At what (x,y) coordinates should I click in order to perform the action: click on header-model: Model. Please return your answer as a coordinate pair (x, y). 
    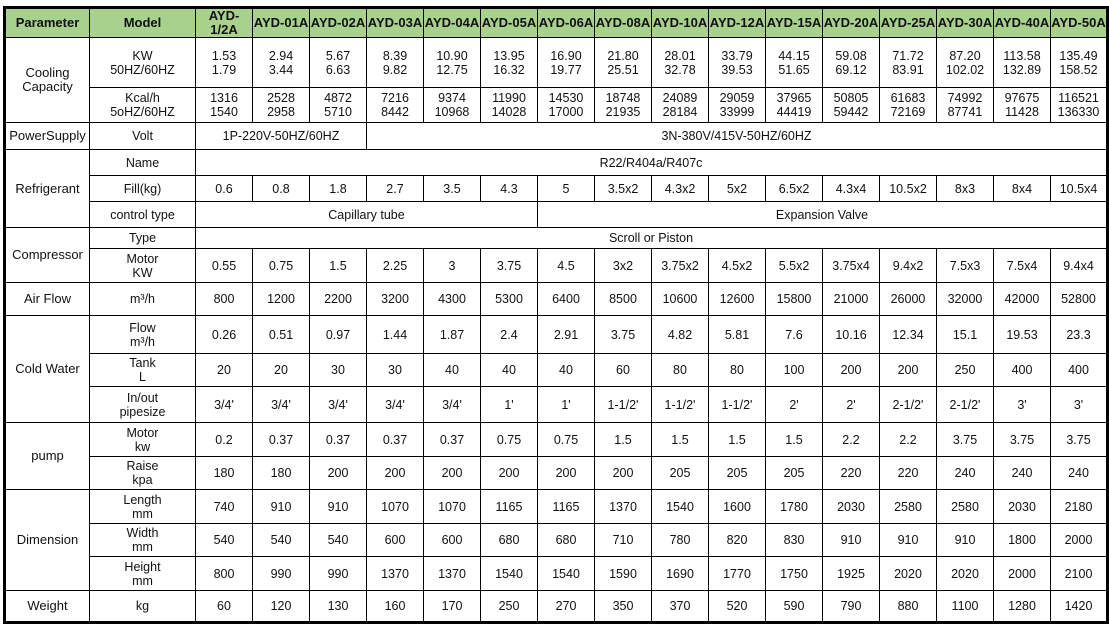
    Looking at the image, I should click on (142, 22).